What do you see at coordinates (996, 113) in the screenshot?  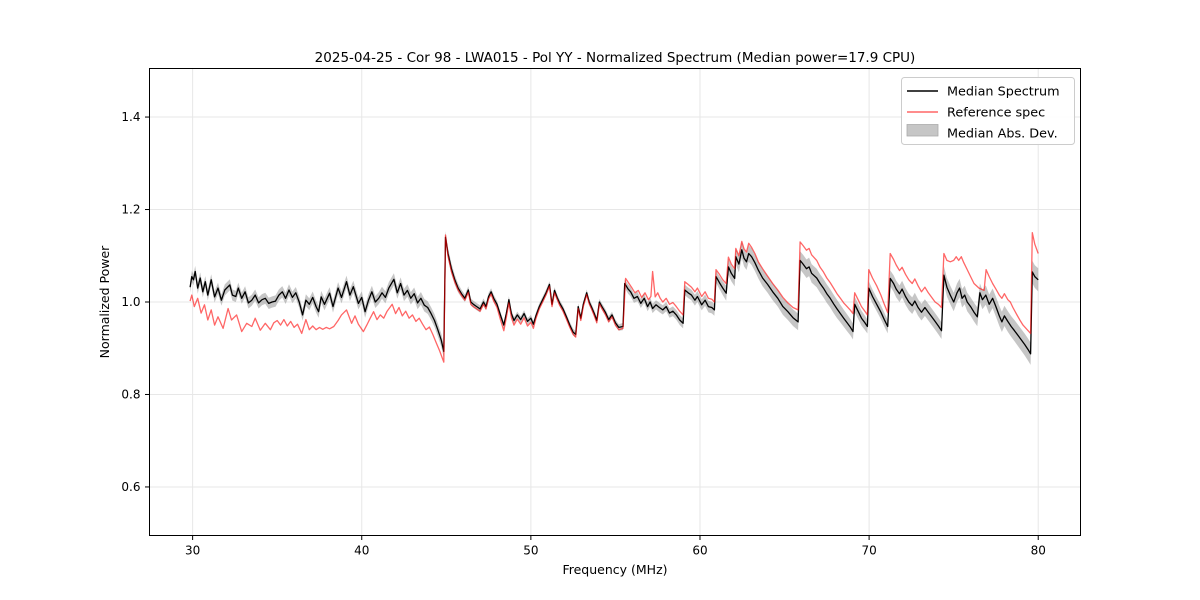 I see `legend-item-label: Reference spec` at bounding box center [996, 113].